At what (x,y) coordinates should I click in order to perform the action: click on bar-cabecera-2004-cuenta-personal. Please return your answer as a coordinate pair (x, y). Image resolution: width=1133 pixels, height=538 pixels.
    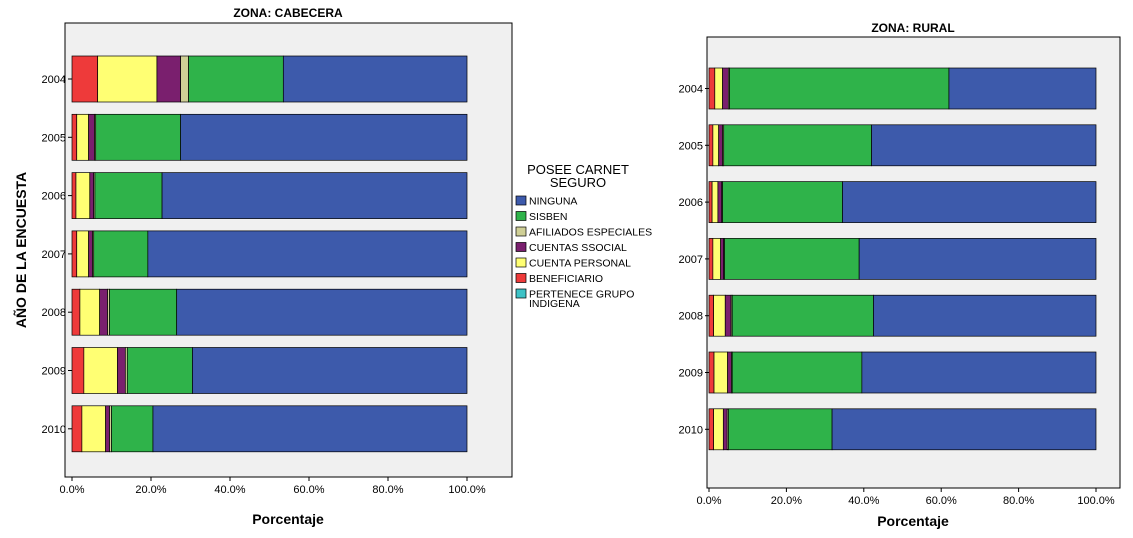
    Looking at the image, I should click on (127, 79).